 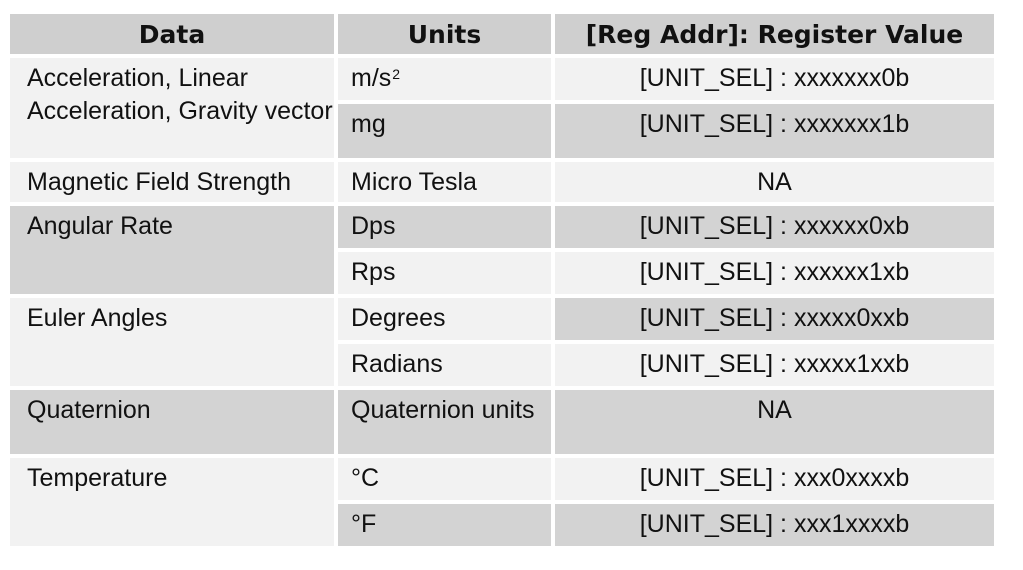 I want to click on unit-cell: °C, so click(x=444, y=479).